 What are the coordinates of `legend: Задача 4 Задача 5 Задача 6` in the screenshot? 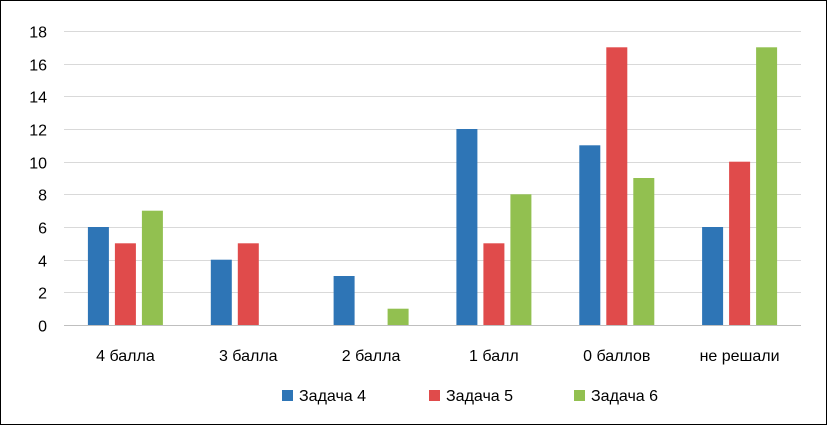 It's located at (470, 396).